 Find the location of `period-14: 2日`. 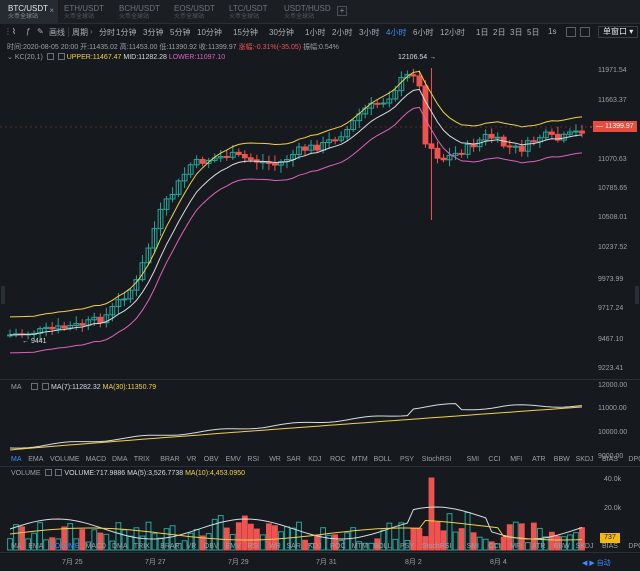

period-14: 2日 is located at coordinates (499, 32).